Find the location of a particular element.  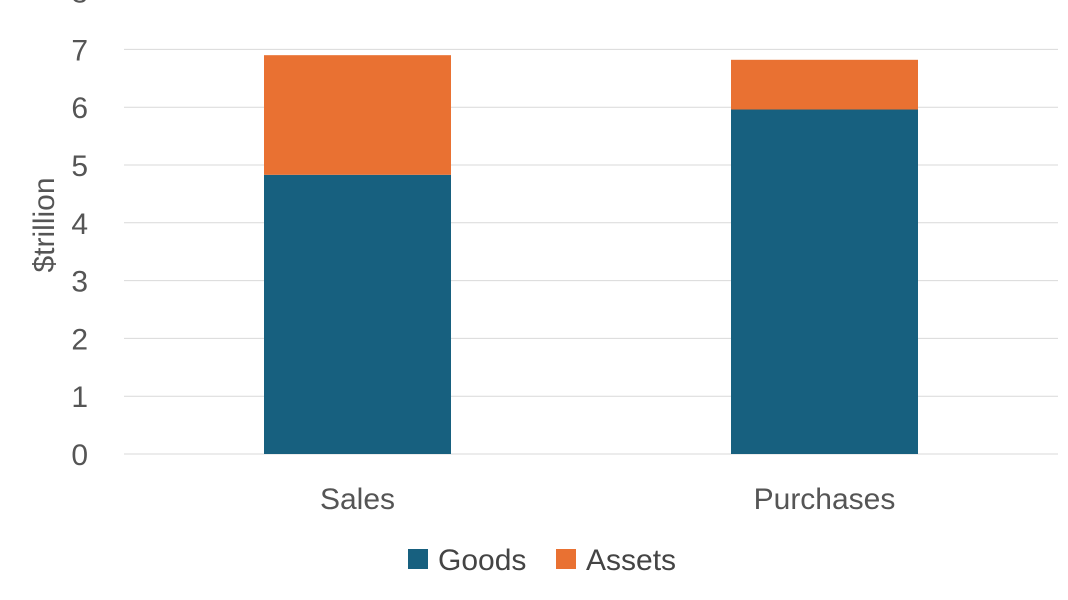

legend-label-goods: Goods is located at coordinates (482, 560).